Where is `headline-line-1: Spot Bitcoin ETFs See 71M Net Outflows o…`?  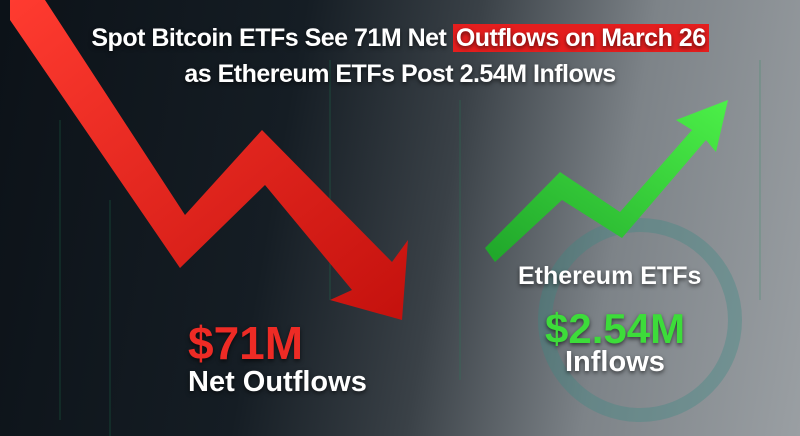
headline-line-1: Spot Bitcoin ETFs See 71M Net Outflows o… is located at coordinates (400, 38).